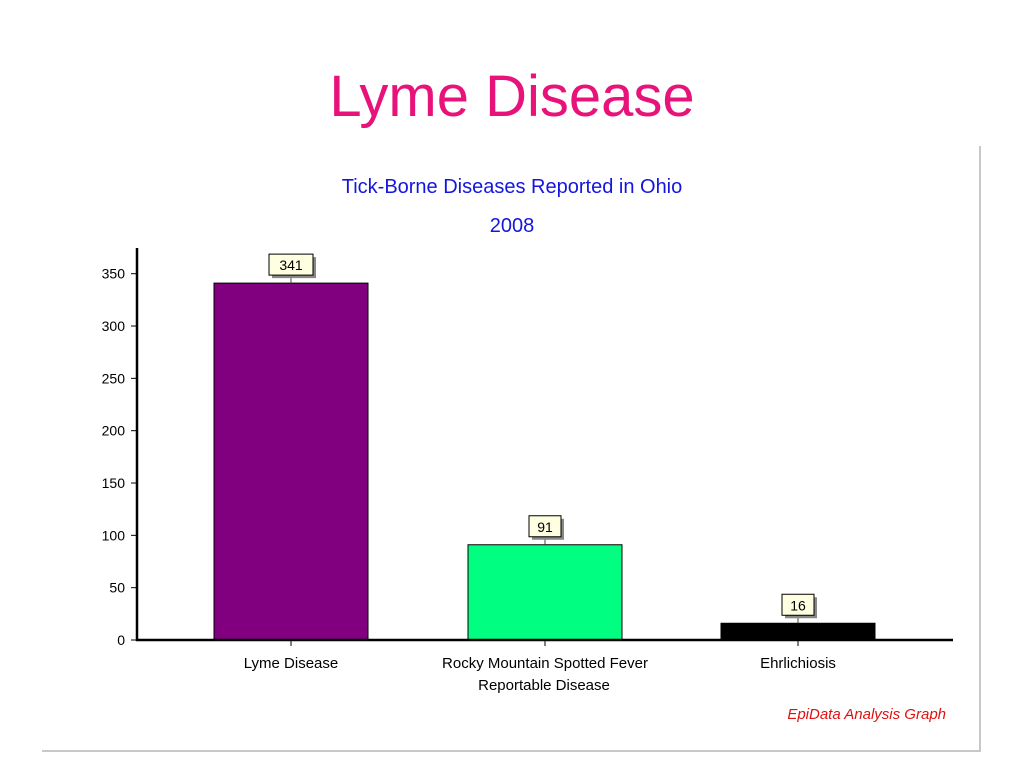 The image size is (1024, 768). Describe the element at coordinates (114, 326) in the screenshot. I see `y-tick-label: 300` at that location.